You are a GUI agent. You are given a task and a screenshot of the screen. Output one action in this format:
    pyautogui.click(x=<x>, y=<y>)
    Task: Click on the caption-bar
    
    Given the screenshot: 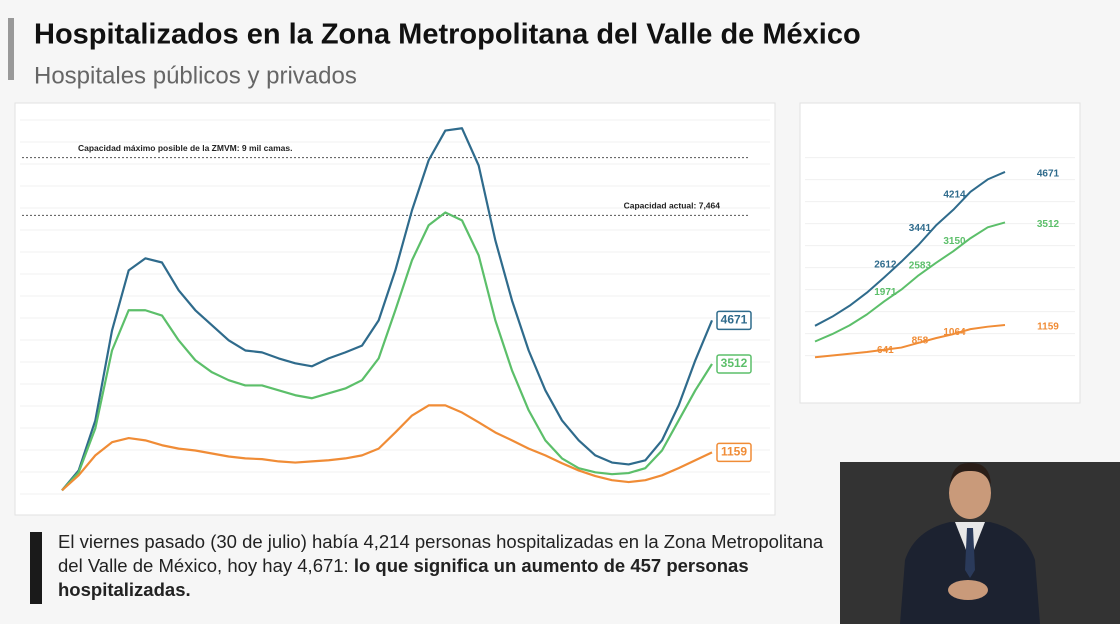 What is the action you would take?
    pyautogui.click(x=36, y=568)
    